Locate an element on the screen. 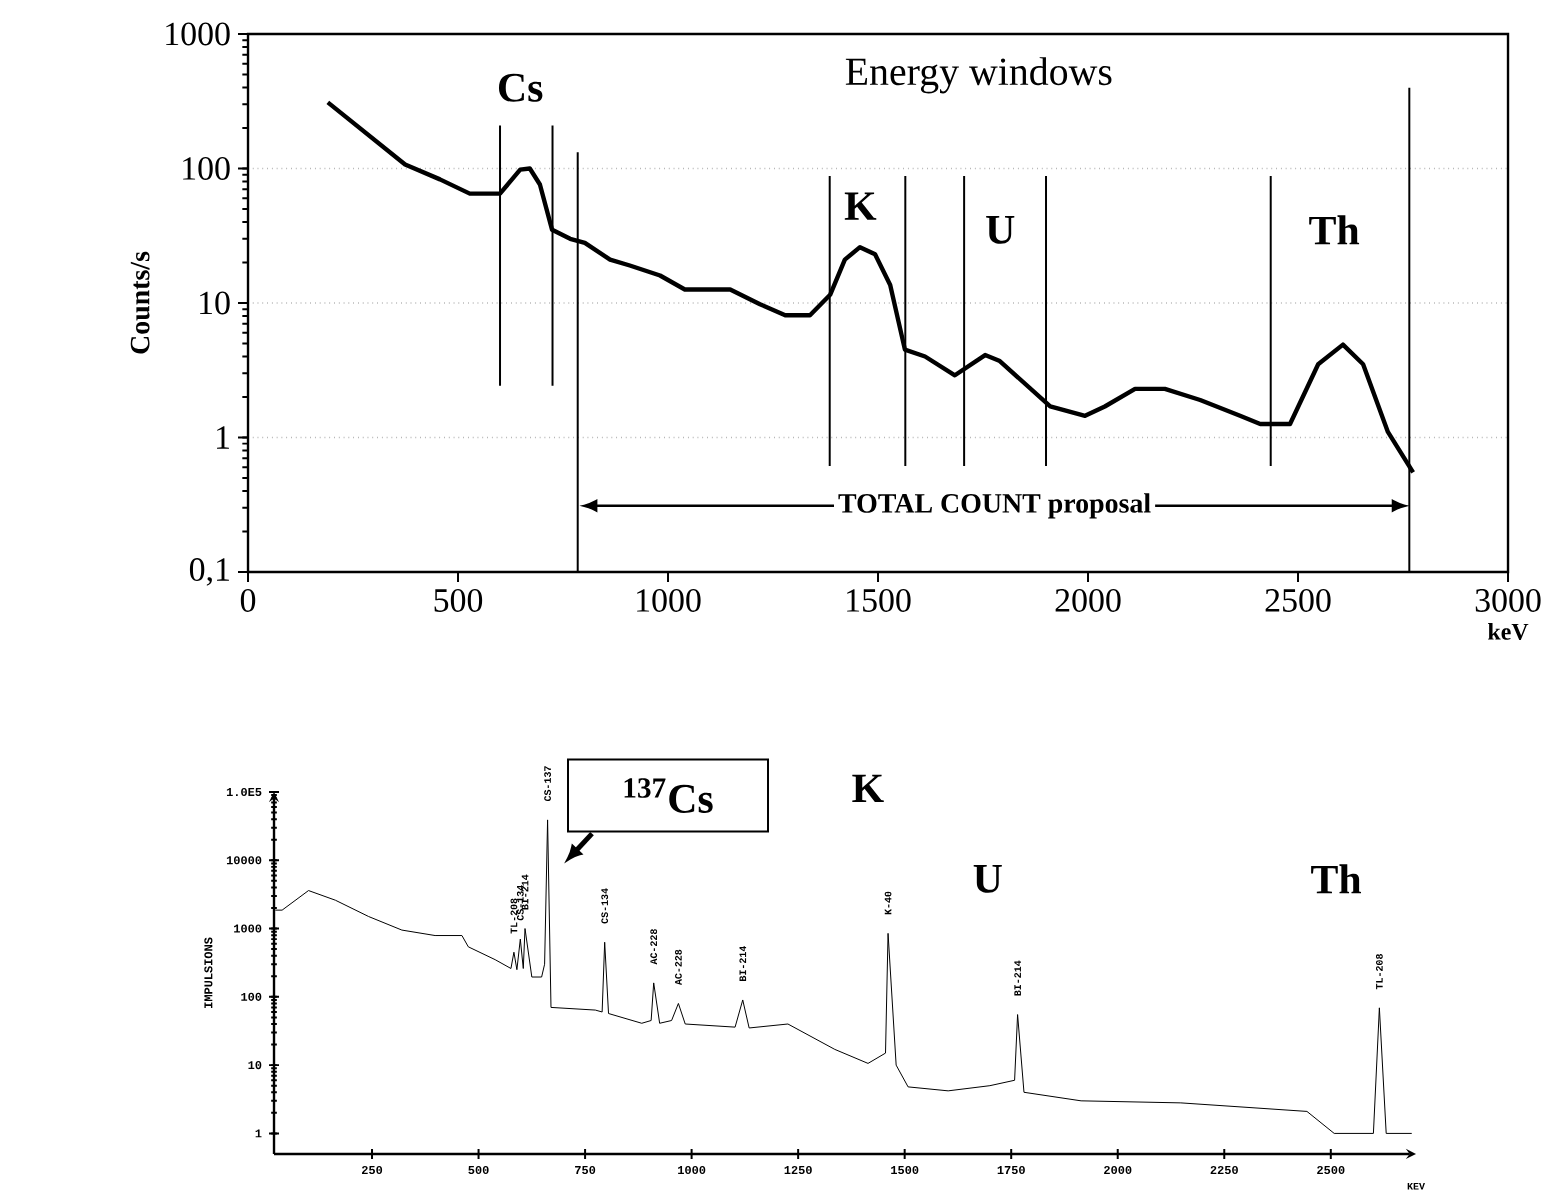 The width and height of the screenshot is (1562, 1202). y-axis-title: Counts/s is located at coordinates (140, 302).